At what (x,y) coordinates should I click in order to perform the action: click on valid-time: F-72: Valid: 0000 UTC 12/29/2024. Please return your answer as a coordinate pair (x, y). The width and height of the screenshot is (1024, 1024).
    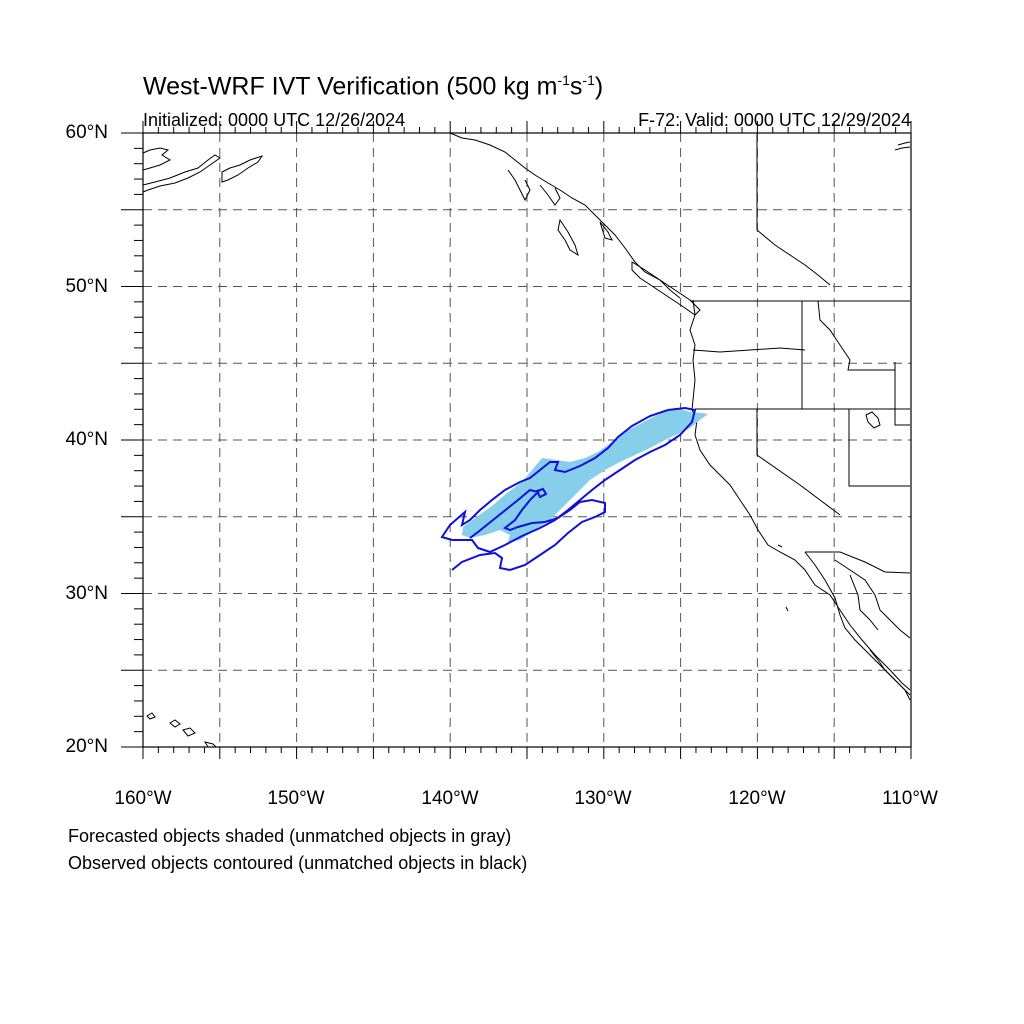
    Looking at the image, I should click on (774, 120).